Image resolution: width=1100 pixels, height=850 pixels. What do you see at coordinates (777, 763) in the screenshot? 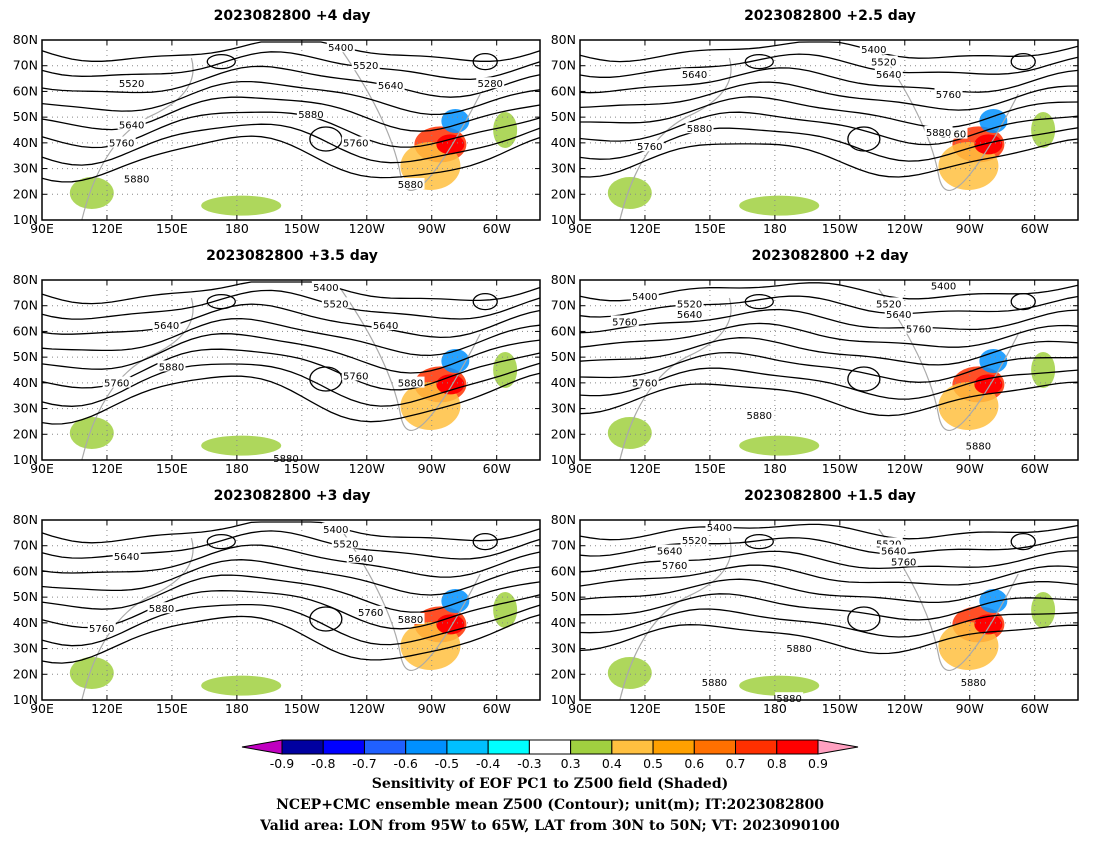
I see `colorbar-tick-label: 0.8` at bounding box center [777, 763].